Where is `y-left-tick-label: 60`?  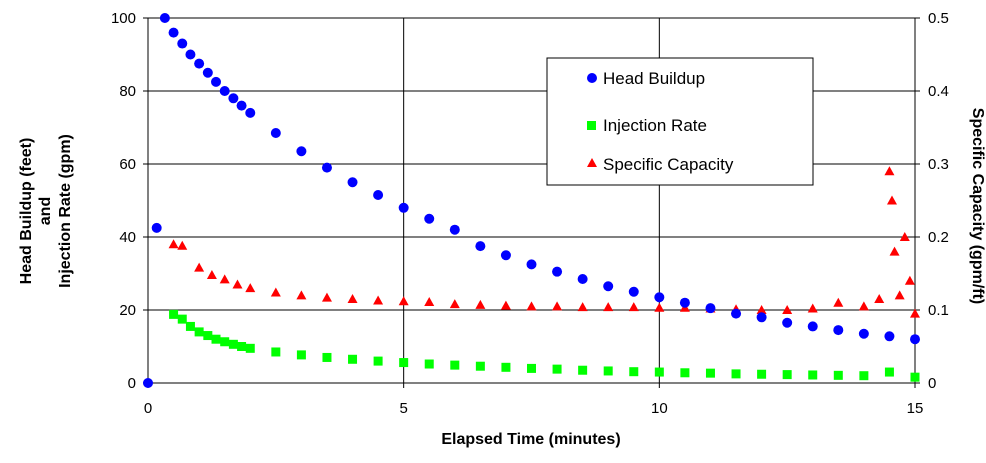
y-left-tick-label: 60 is located at coordinates (127, 164).